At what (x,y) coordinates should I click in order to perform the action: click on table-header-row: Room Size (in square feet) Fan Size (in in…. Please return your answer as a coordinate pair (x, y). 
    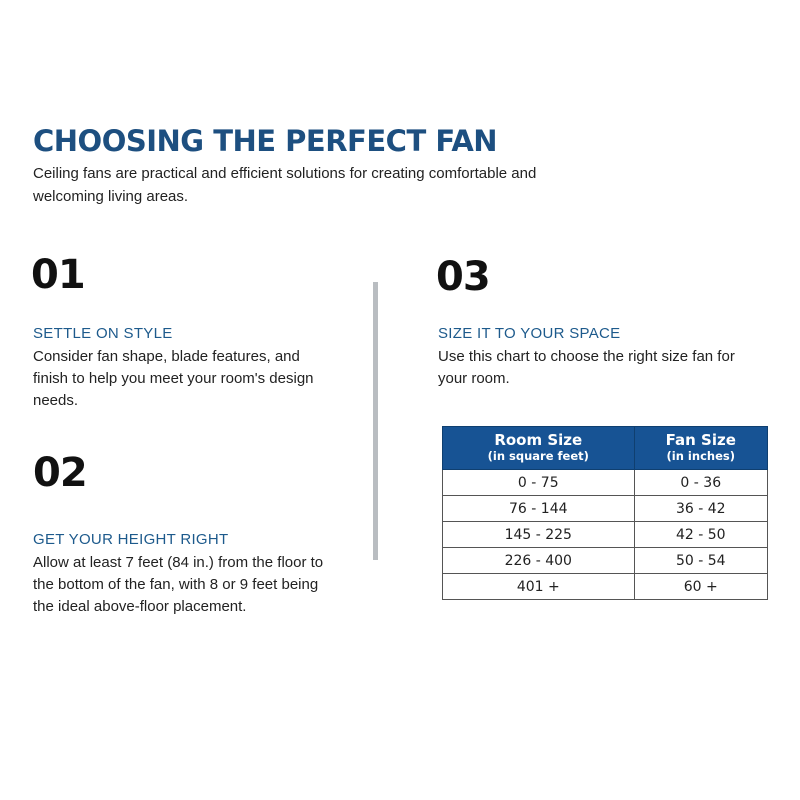
    Looking at the image, I should click on (605, 448).